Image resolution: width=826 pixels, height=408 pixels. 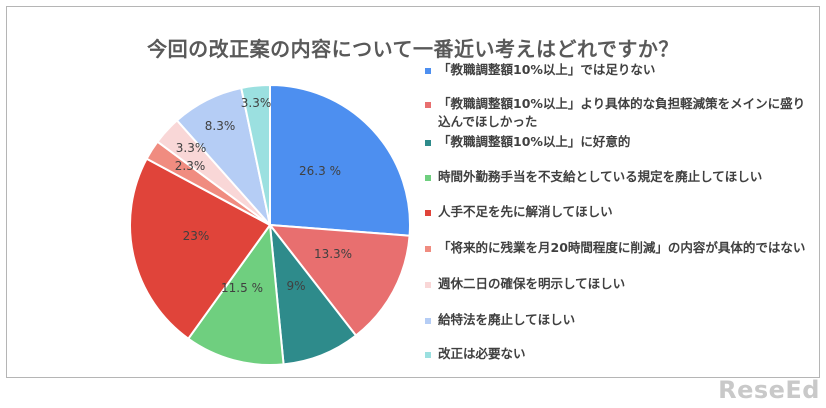 I want to click on slice-value-label-5: 23%, so click(x=196, y=236).